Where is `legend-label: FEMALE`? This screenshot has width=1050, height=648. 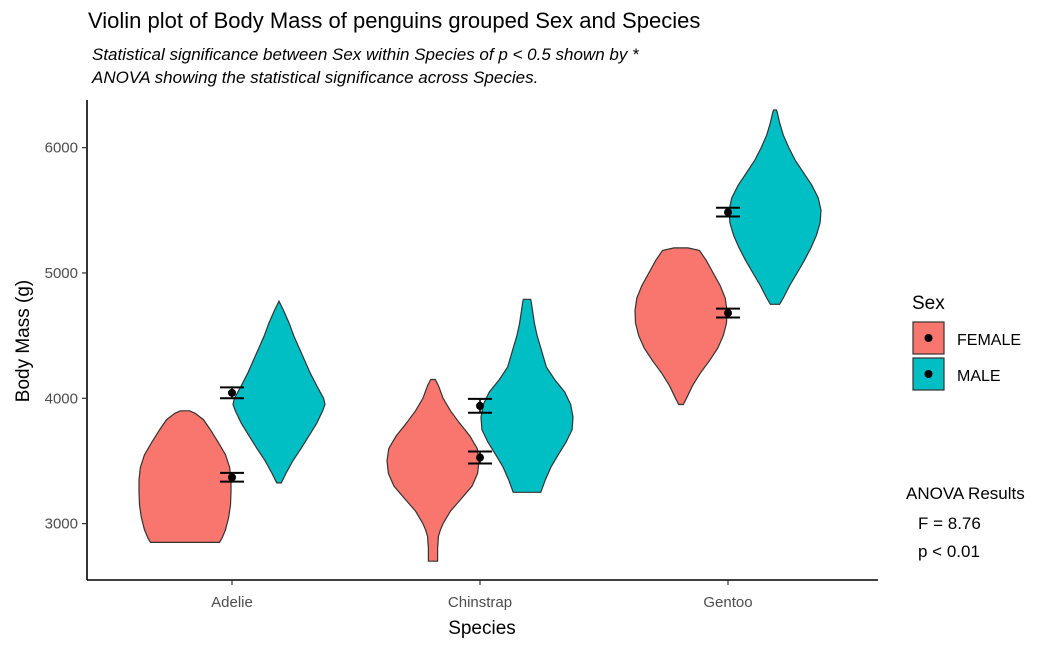
legend-label: FEMALE is located at coordinates (989, 340).